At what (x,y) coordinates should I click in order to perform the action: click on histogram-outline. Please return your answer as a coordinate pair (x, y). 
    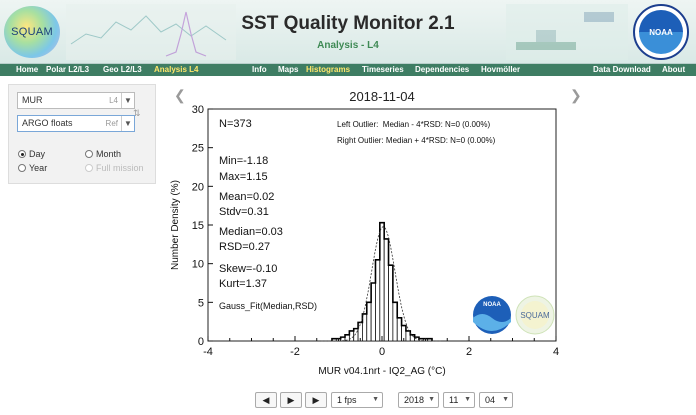
    Looking at the image, I should click on (382, 281).